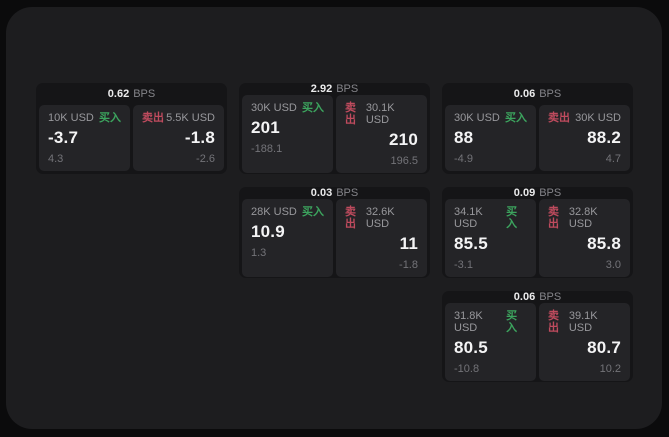 Image resolution: width=669 pixels, height=437 pixels. I want to click on buy-panel: 30K USD 买入 88 -4.9, so click(490, 138).